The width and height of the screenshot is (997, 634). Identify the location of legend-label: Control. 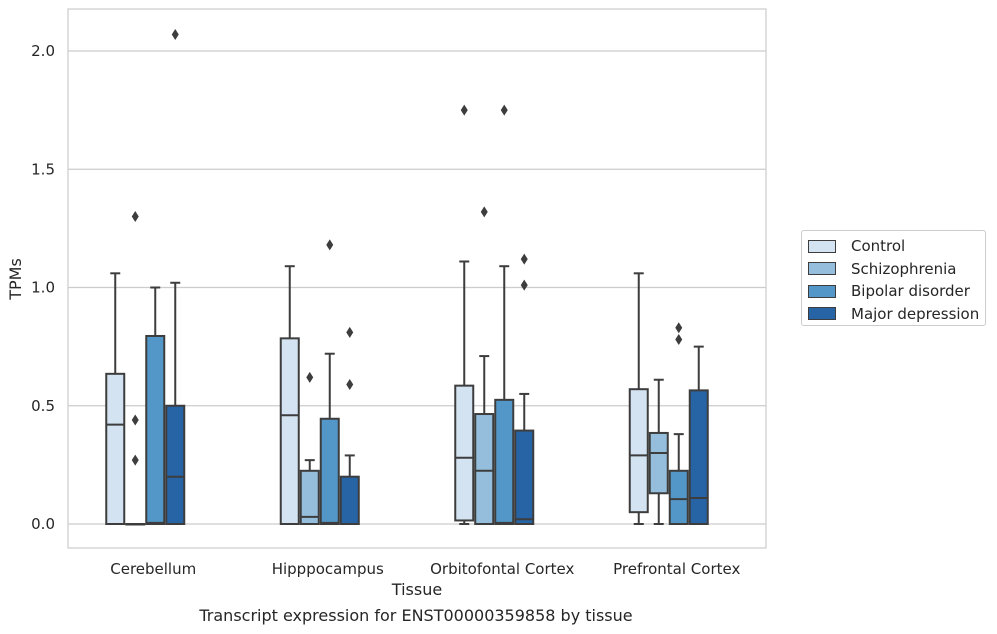
(878, 246).